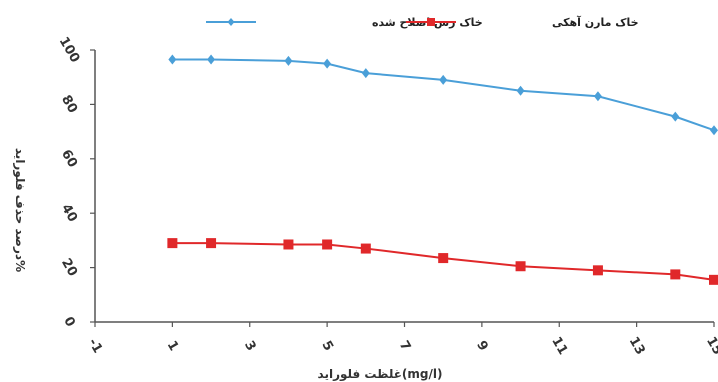 This screenshot has width=718, height=382. Describe the element at coordinates (19, 210) in the screenshot. I see `y-axis-title: درصد حذف فلوراید%` at that location.